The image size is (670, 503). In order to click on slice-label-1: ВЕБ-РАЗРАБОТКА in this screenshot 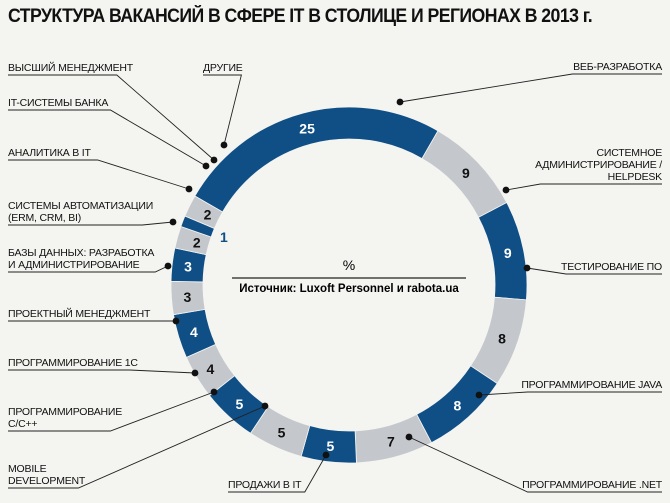, I will do `click(617, 67)`.